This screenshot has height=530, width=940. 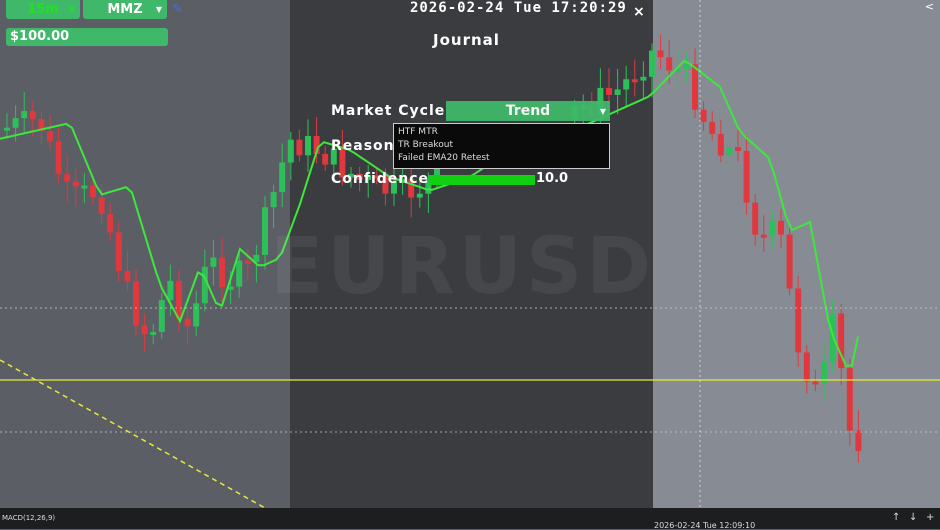 What do you see at coordinates (388, 111) in the screenshot?
I see `market-cycle-label: Market Cycle` at bounding box center [388, 111].